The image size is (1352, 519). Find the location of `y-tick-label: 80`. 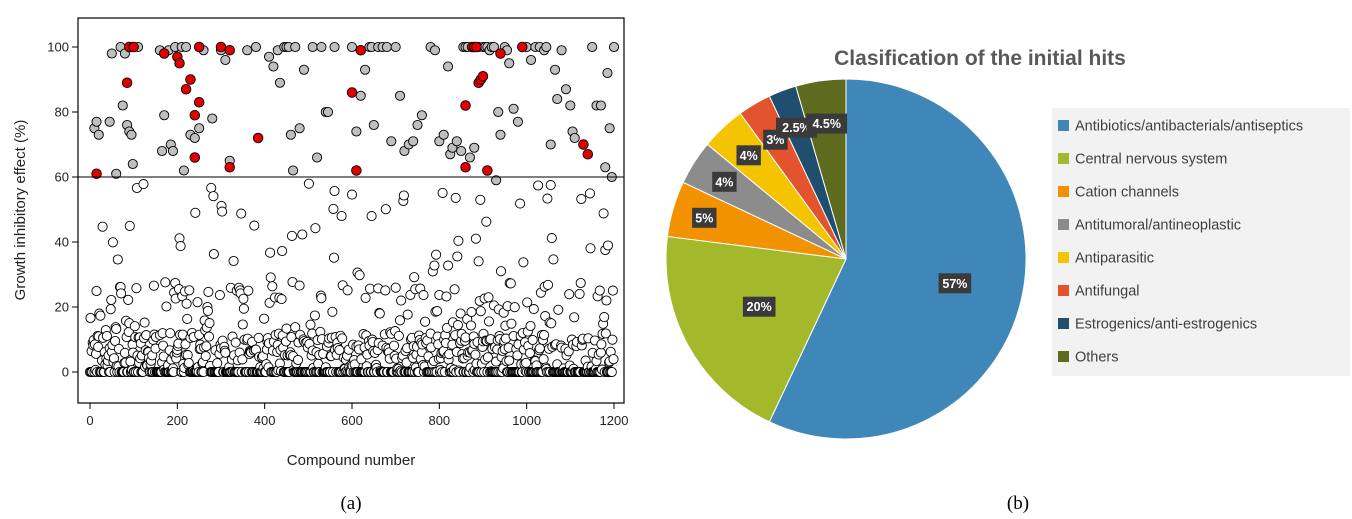

y-tick-label: 80 is located at coordinates (62, 112).